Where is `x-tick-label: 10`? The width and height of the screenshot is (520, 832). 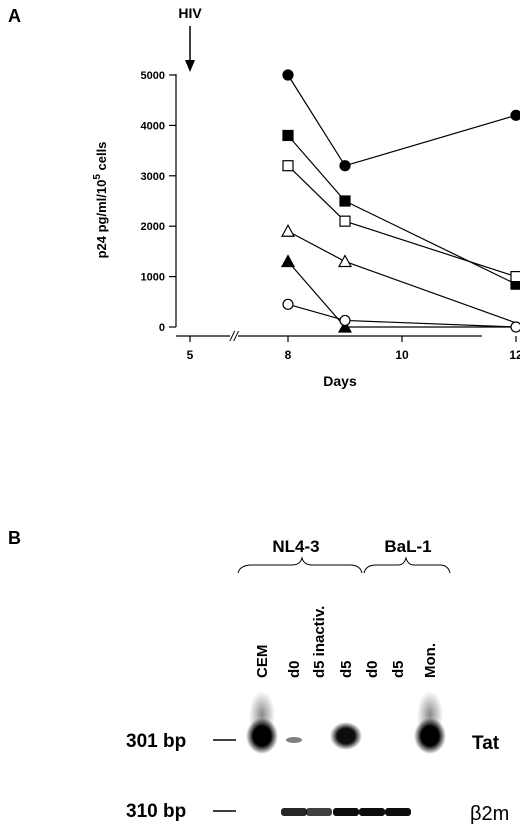 x-tick-label: 10 is located at coordinates (402, 355).